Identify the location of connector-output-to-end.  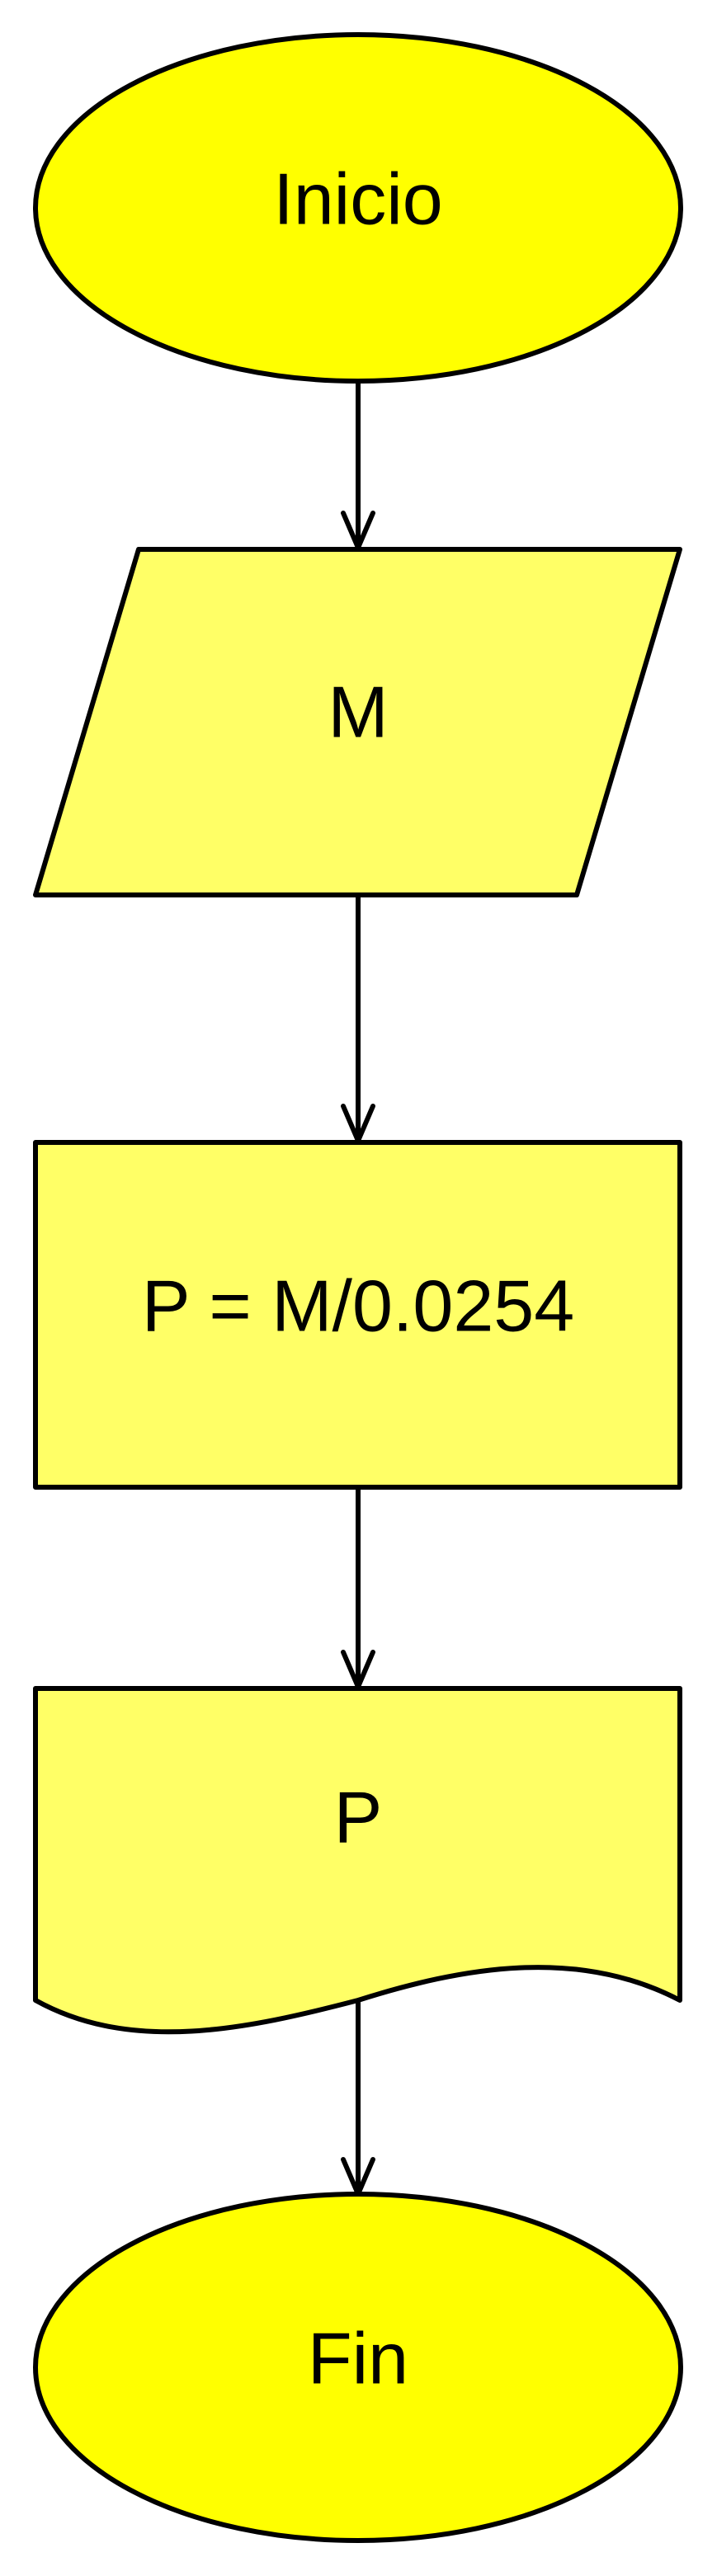
(358, 2098).